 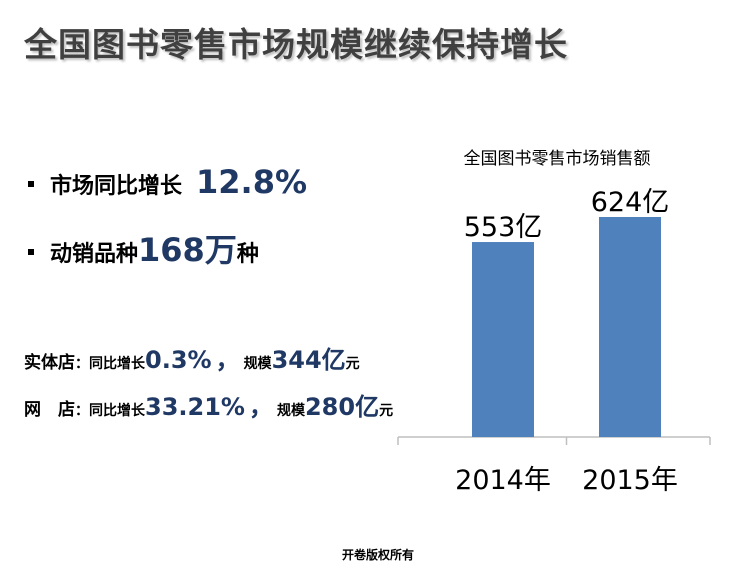 I want to click on scale-value: 344亿, so click(x=308, y=360).